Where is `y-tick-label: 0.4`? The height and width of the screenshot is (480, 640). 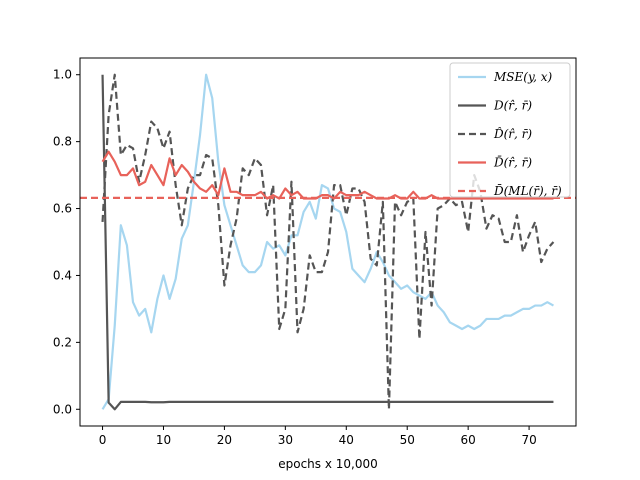 y-tick-label: 0.4 is located at coordinates (62, 275).